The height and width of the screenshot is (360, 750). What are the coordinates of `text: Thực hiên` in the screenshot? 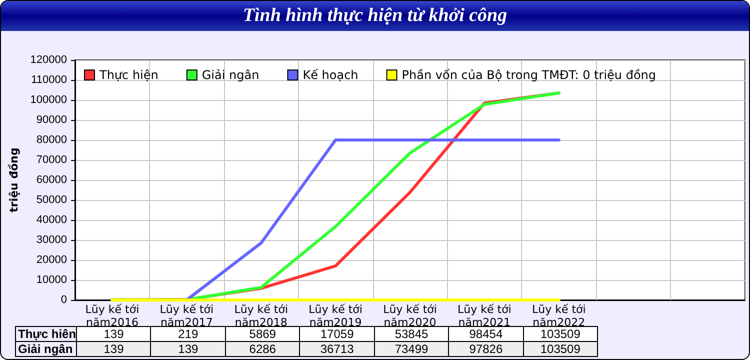 It's located at (46, 334).